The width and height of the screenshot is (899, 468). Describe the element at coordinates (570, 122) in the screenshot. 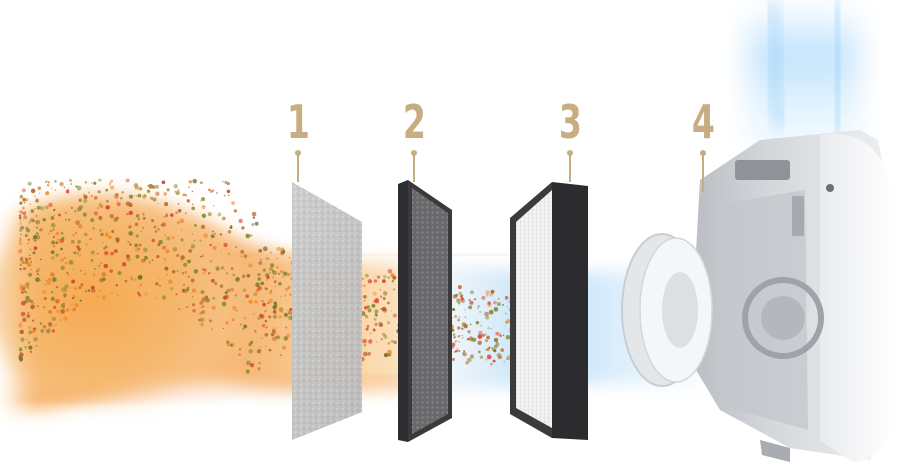

I see `stage-number: 3` at that location.